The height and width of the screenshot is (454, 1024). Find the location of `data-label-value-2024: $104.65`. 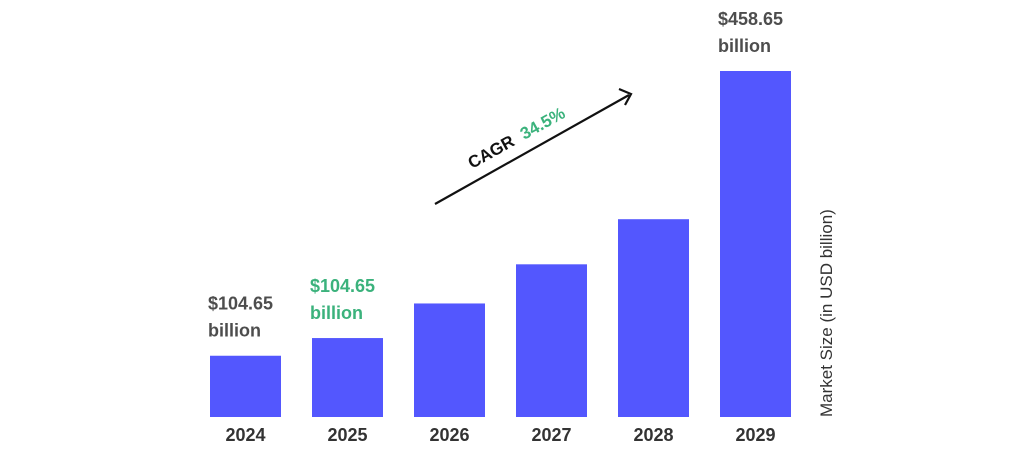

data-label-value-2024: $104.65 is located at coordinates (240, 304).